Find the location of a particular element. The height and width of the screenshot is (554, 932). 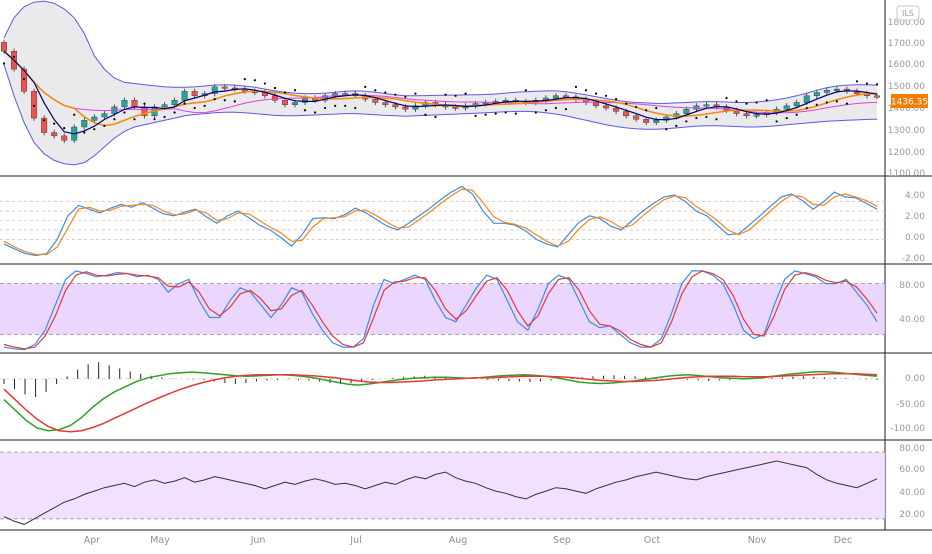

last-price-tag-bg is located at coordinates (909, 101).